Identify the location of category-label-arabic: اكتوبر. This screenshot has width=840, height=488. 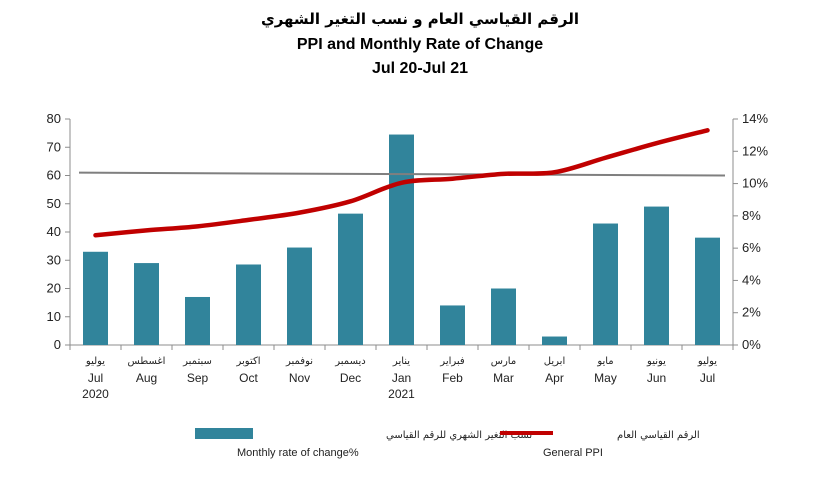
(247, 361).